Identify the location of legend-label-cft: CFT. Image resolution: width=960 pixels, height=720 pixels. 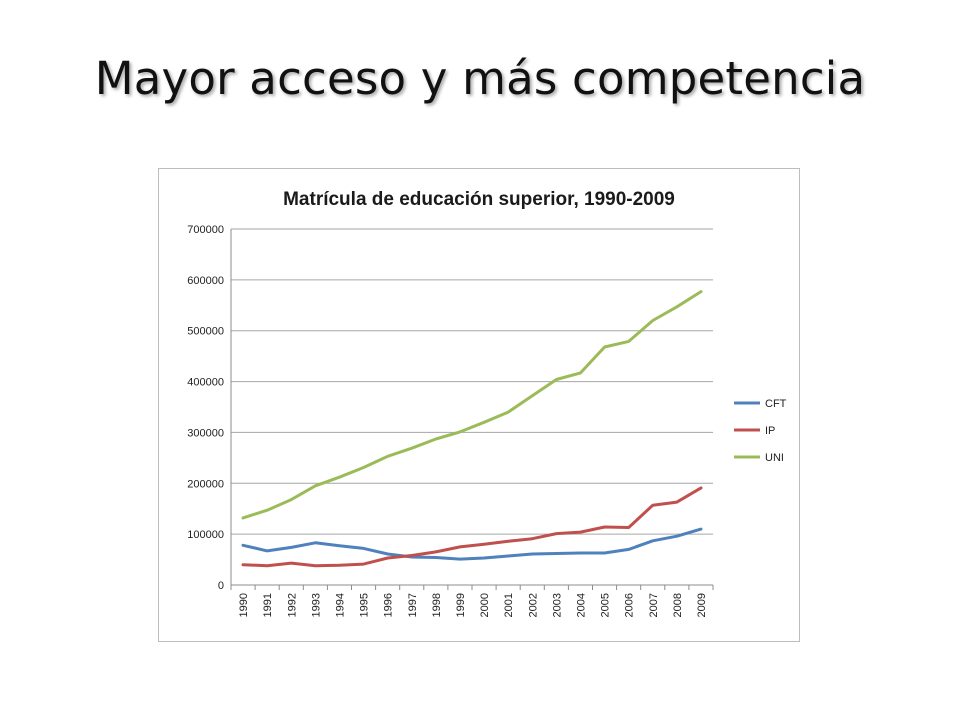
(776, 404).